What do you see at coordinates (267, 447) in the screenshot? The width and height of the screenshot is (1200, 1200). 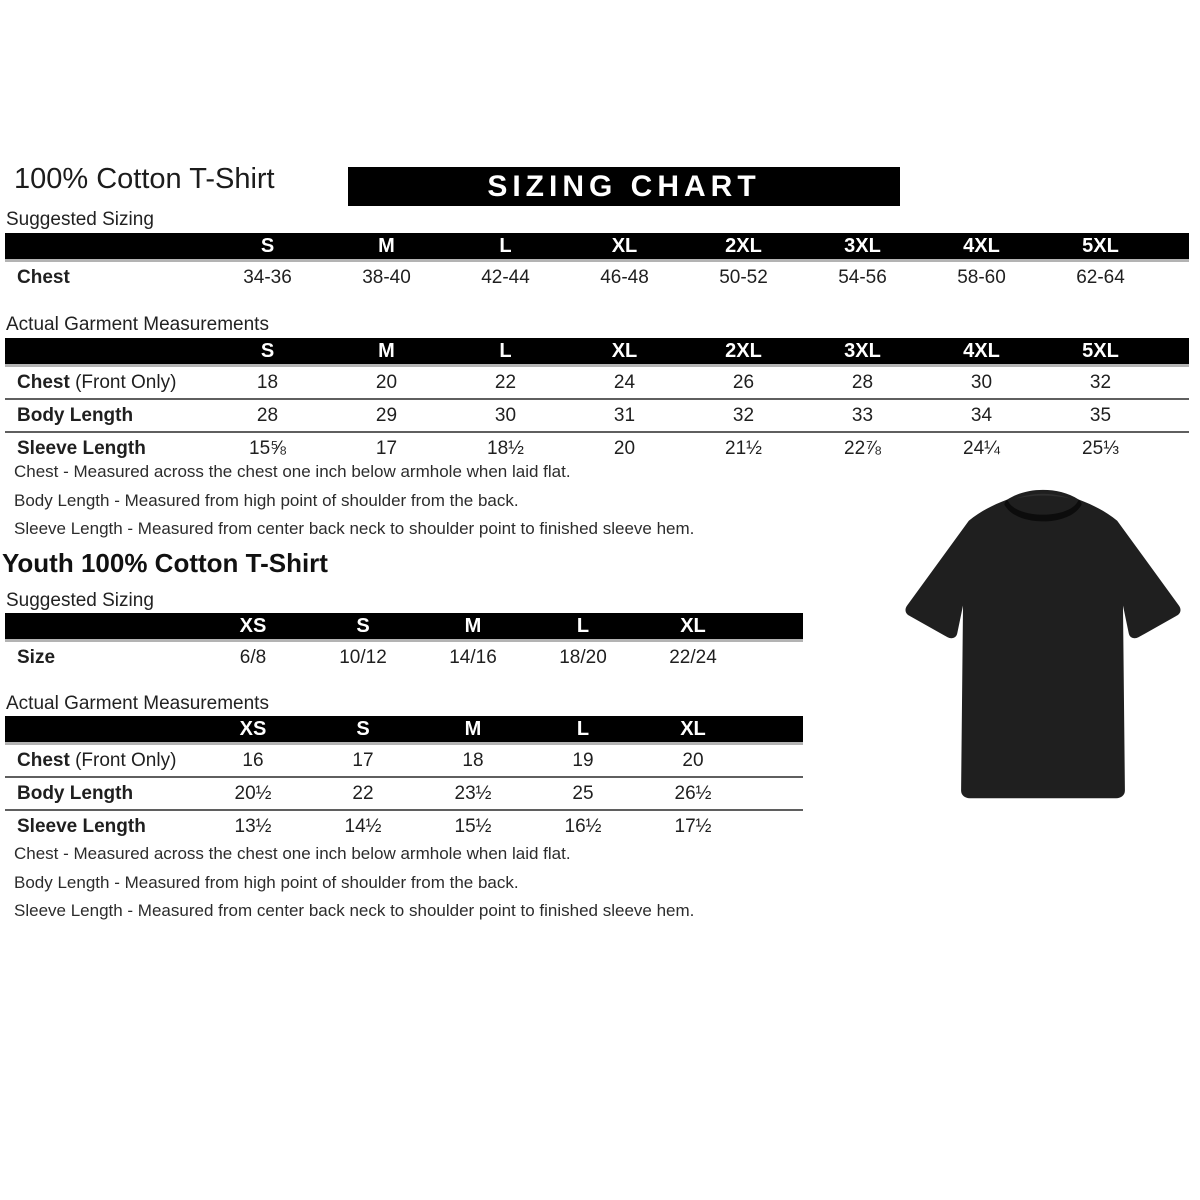 I see `cell: 15⅝` at bounding box center [267, 447].